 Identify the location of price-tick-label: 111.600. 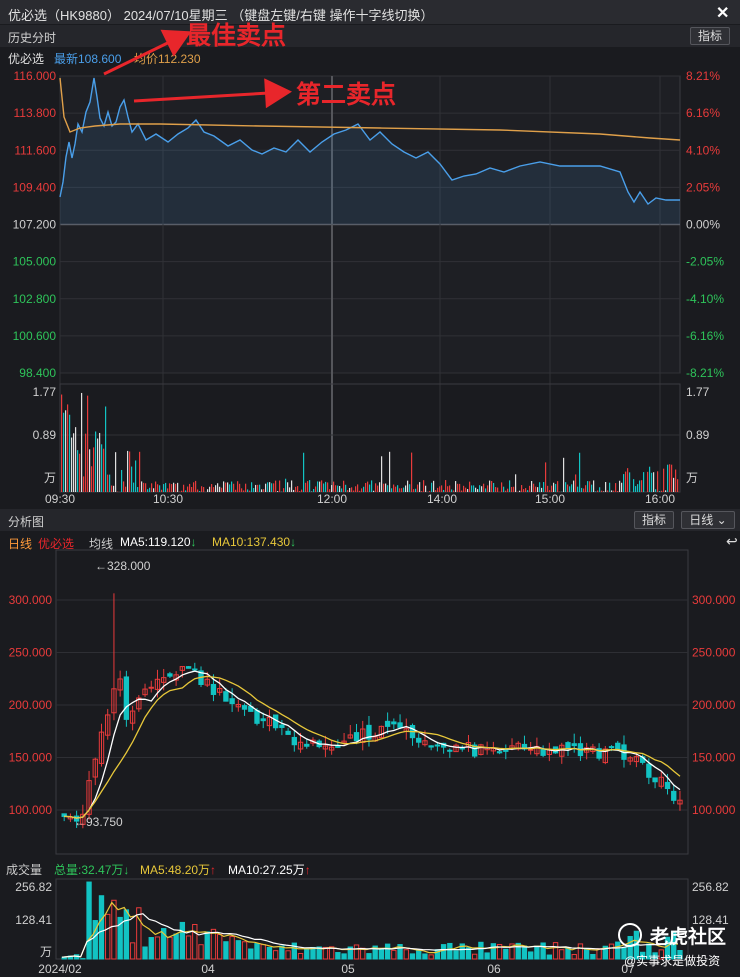
(35, 150).